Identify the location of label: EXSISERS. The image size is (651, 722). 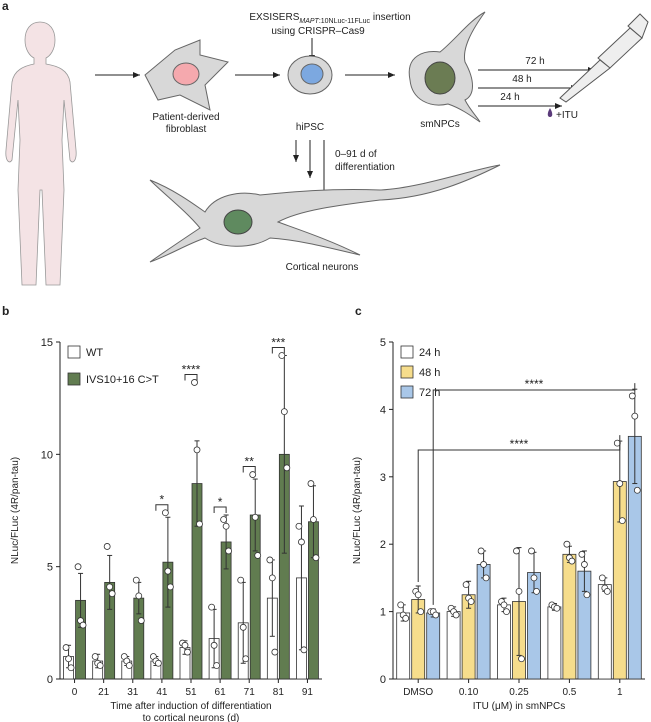
(274, 17).